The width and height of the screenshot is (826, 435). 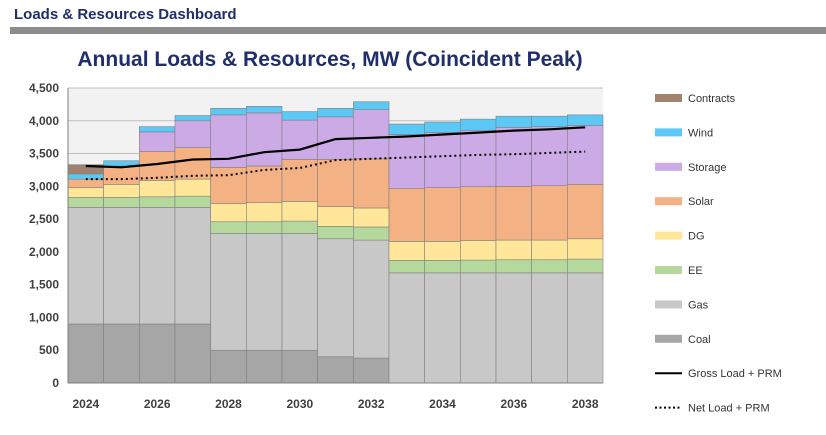 What do you see at coordinates (44, 219) in the screenshot?
I see `y-tick-label: 2,500` at bounding box center [44, 219].